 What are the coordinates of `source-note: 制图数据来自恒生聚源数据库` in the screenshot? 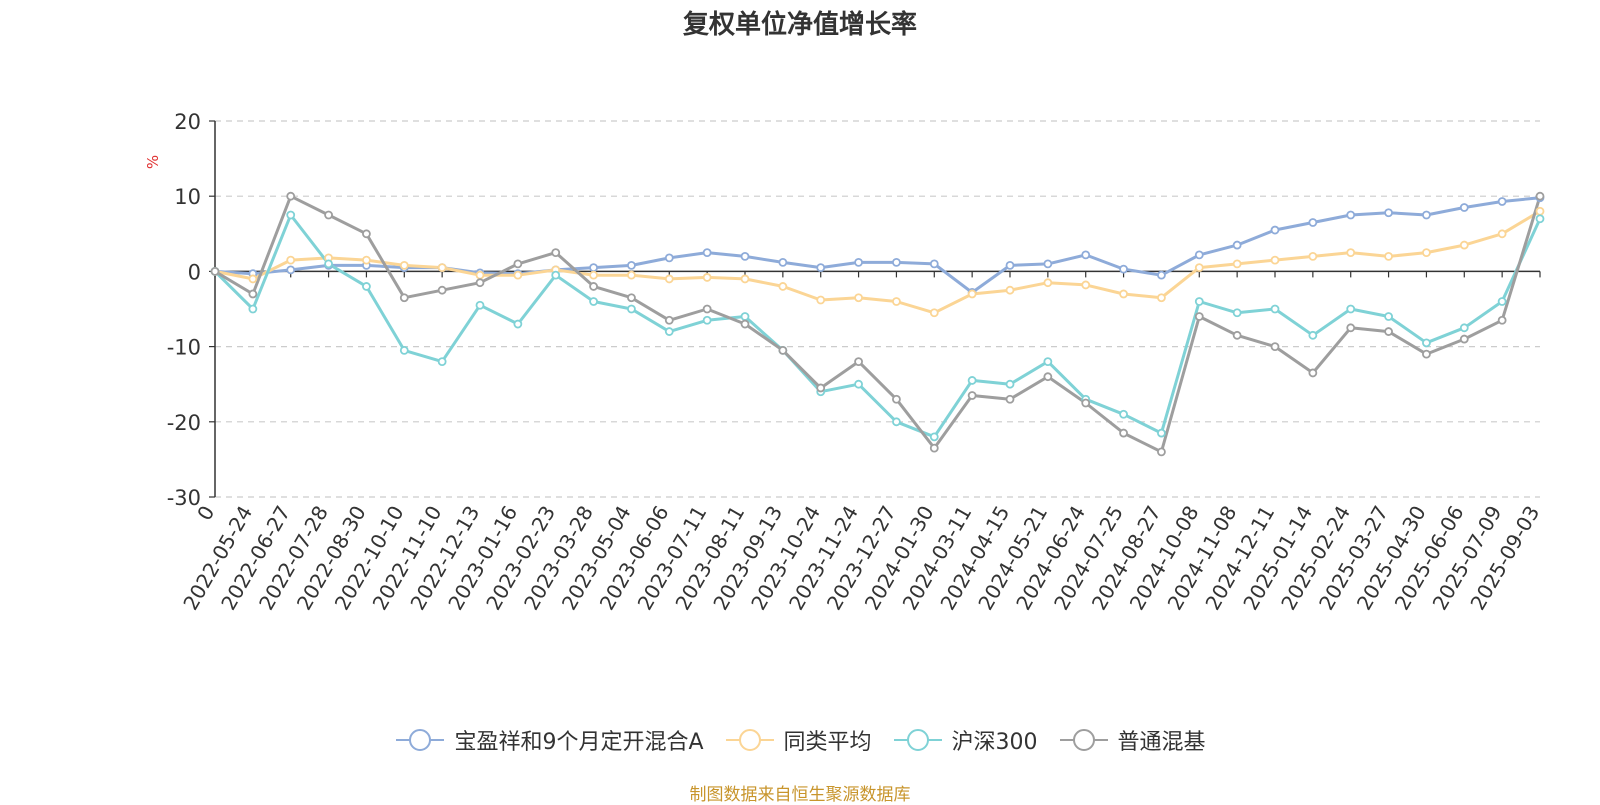 It's located at (800, 795).